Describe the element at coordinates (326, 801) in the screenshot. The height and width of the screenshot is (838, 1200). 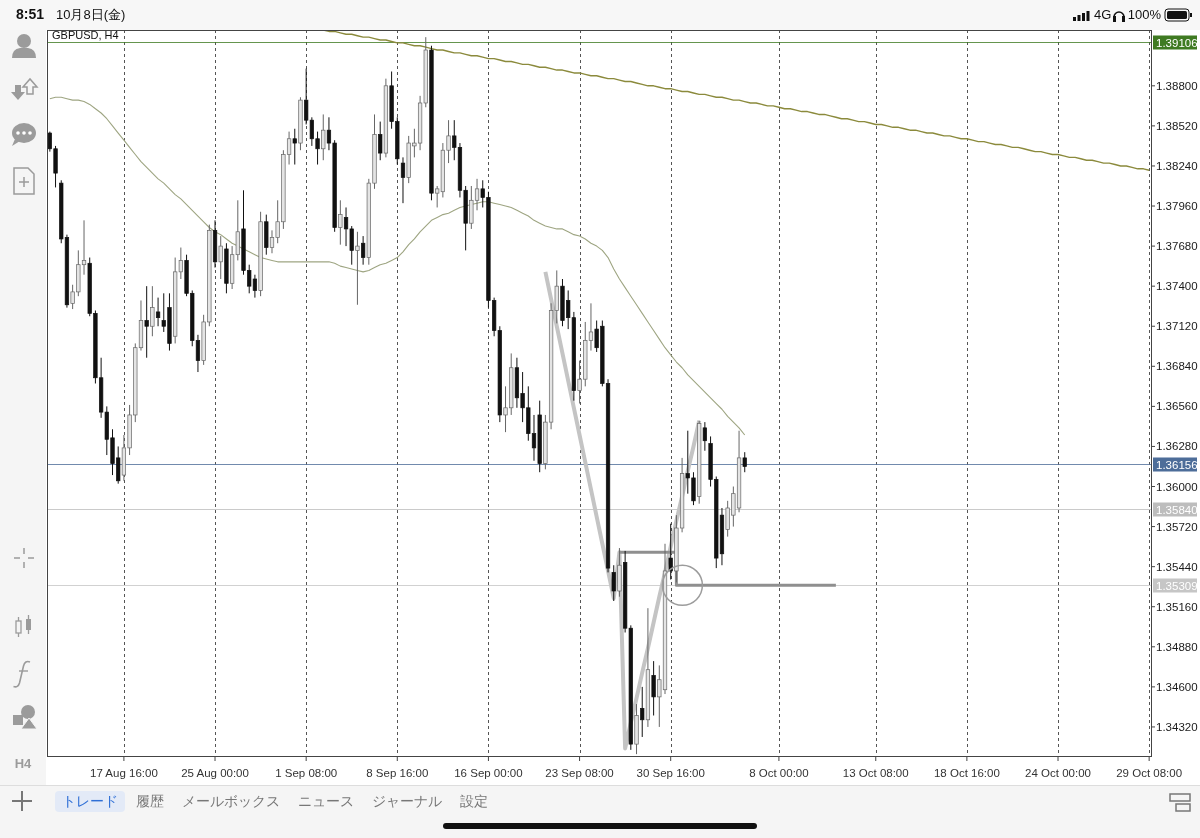
I see `text: ニュース` at that location.